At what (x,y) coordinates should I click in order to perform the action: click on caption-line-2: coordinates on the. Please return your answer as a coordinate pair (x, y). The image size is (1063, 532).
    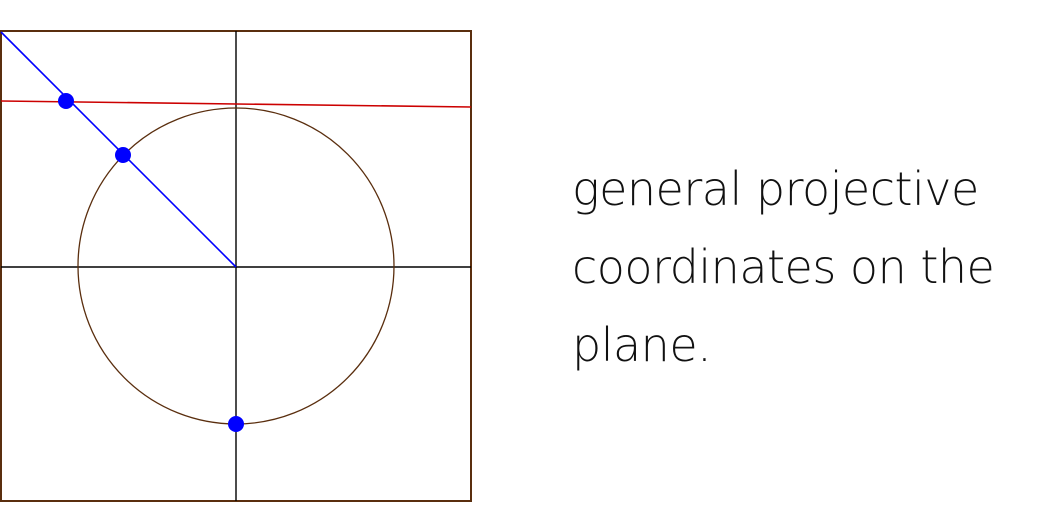
    Looking at the image, I should click on (783, 267).